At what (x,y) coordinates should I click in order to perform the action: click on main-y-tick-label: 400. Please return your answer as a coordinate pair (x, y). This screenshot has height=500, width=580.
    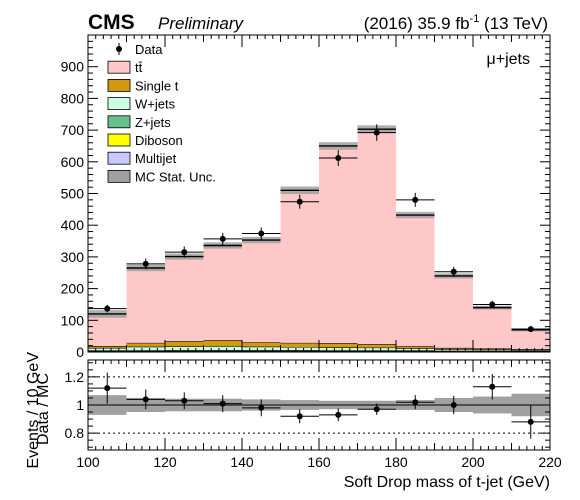
    Looking at the image, I should click on (73, 225).